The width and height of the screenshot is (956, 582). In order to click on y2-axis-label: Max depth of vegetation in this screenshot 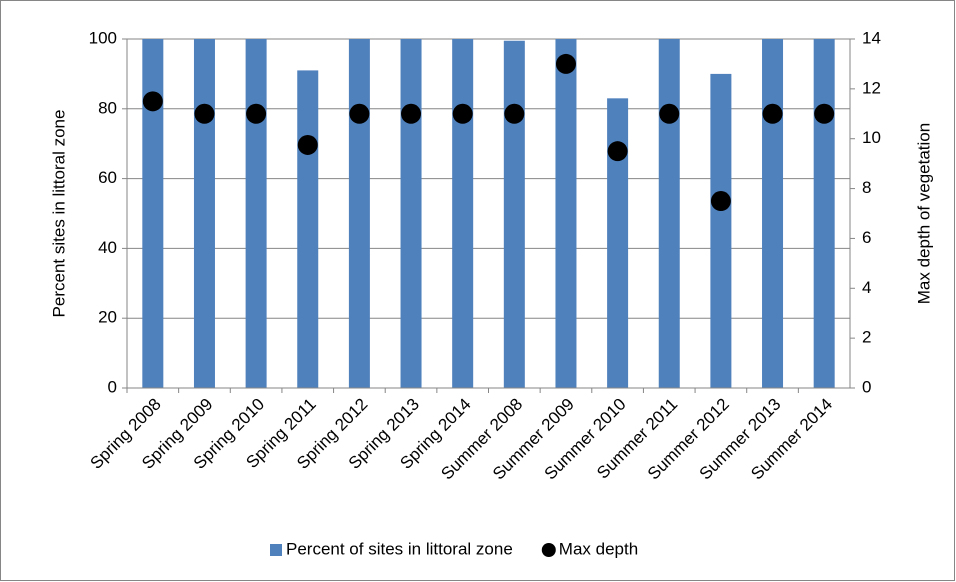, I will do `click(923, 213)`.